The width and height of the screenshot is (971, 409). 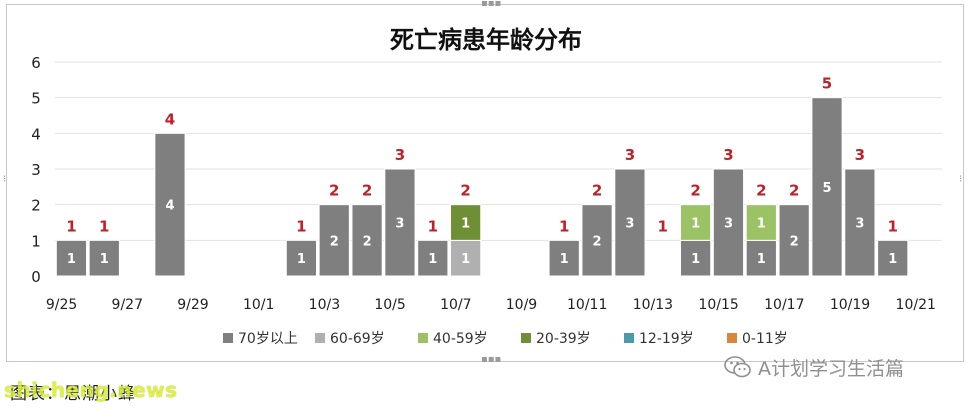 What do you see at coordinates (36, 99) in the screenshot?
I see `y-tick-label: 5` at bounding box center [36, 99].